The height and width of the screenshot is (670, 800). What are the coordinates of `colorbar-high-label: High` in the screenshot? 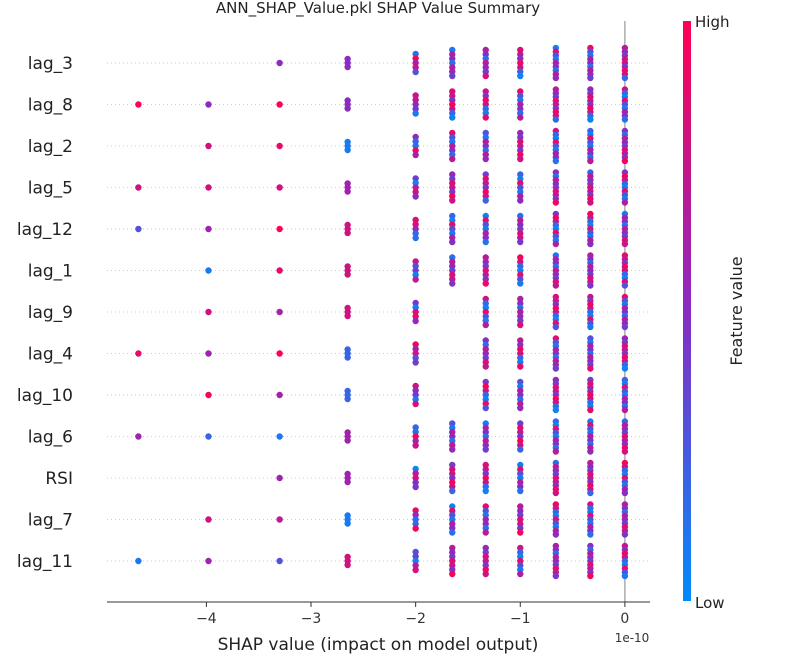 It's located at (712, 22).